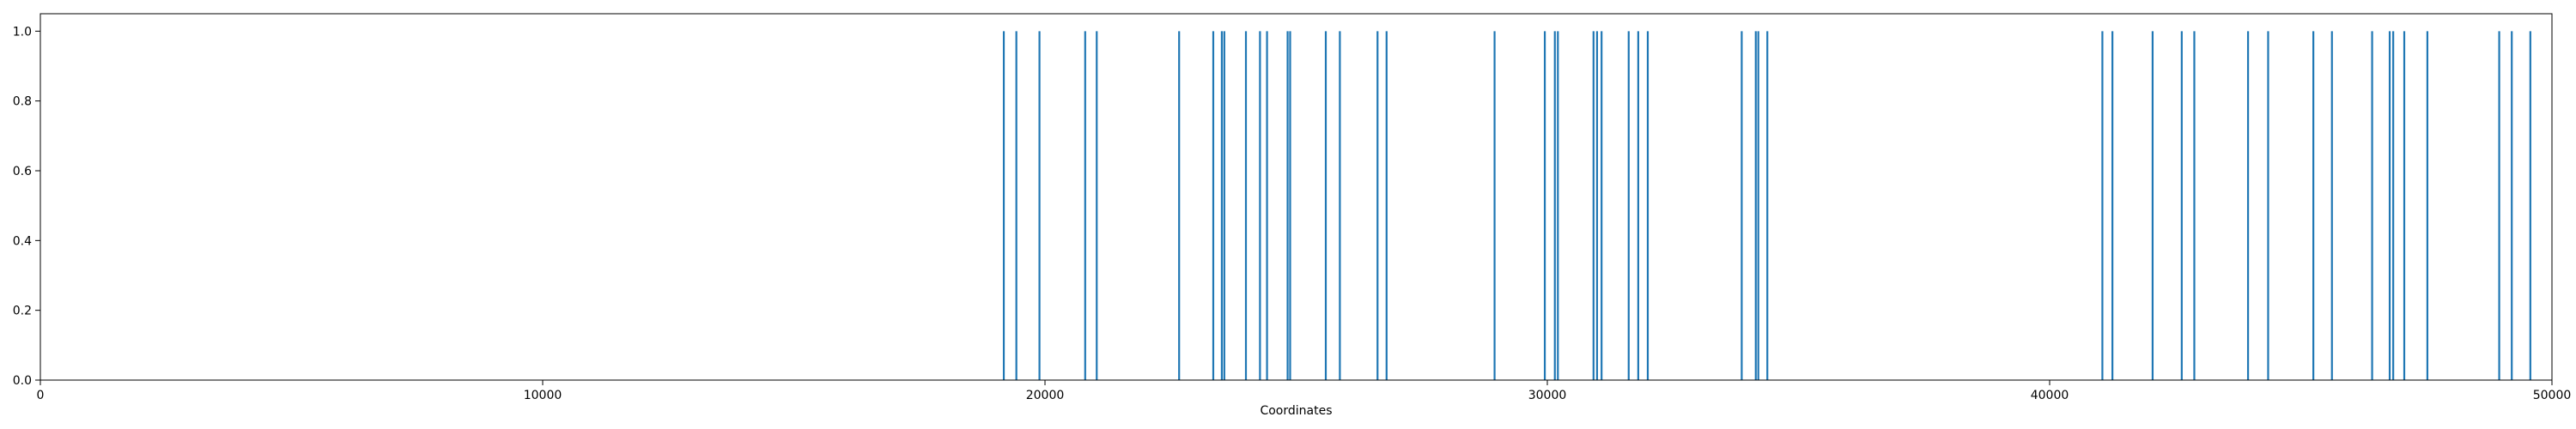 Image resolution: width=2576 pixels, height=429 pixels. Describe the element at coordinates (23, 311) in the screenshot. I see `y-tick-label: 0.2` at that location.